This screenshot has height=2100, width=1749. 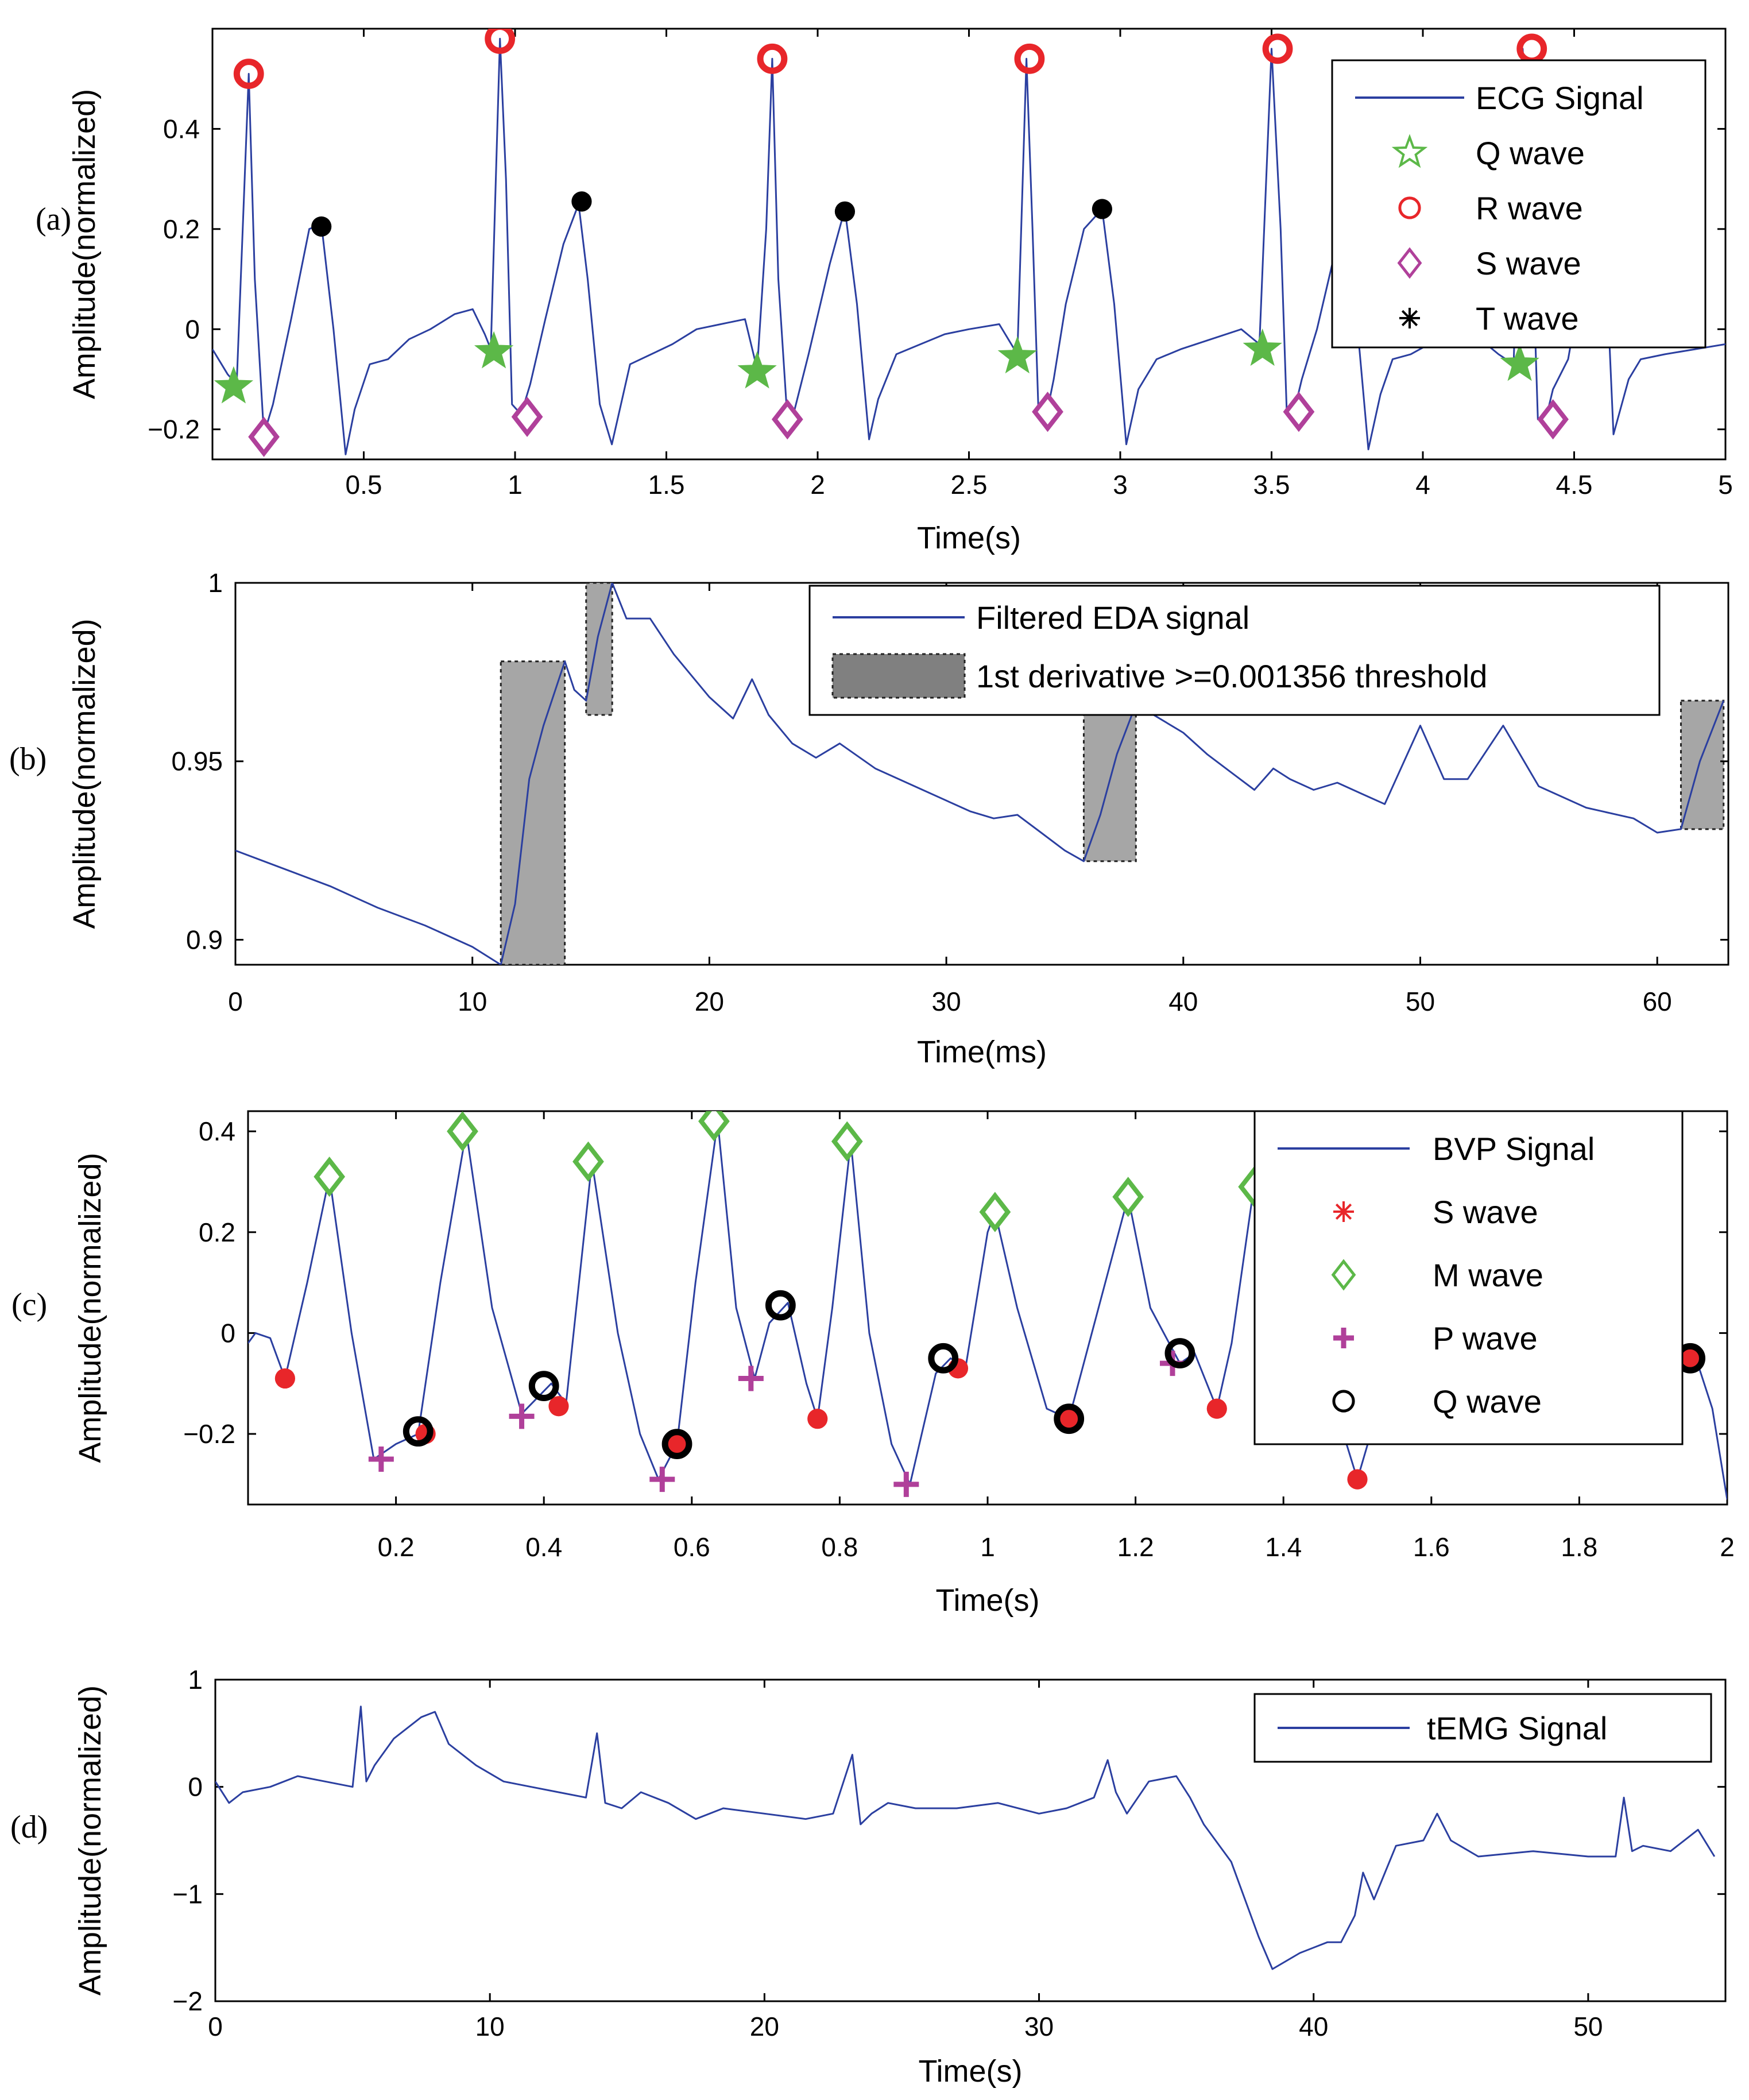 What do you see at coordinates (1313, 2026) in the screenshot?
I see `panel-d-xtick-label: 40` at bounding box center [1313, 2026].